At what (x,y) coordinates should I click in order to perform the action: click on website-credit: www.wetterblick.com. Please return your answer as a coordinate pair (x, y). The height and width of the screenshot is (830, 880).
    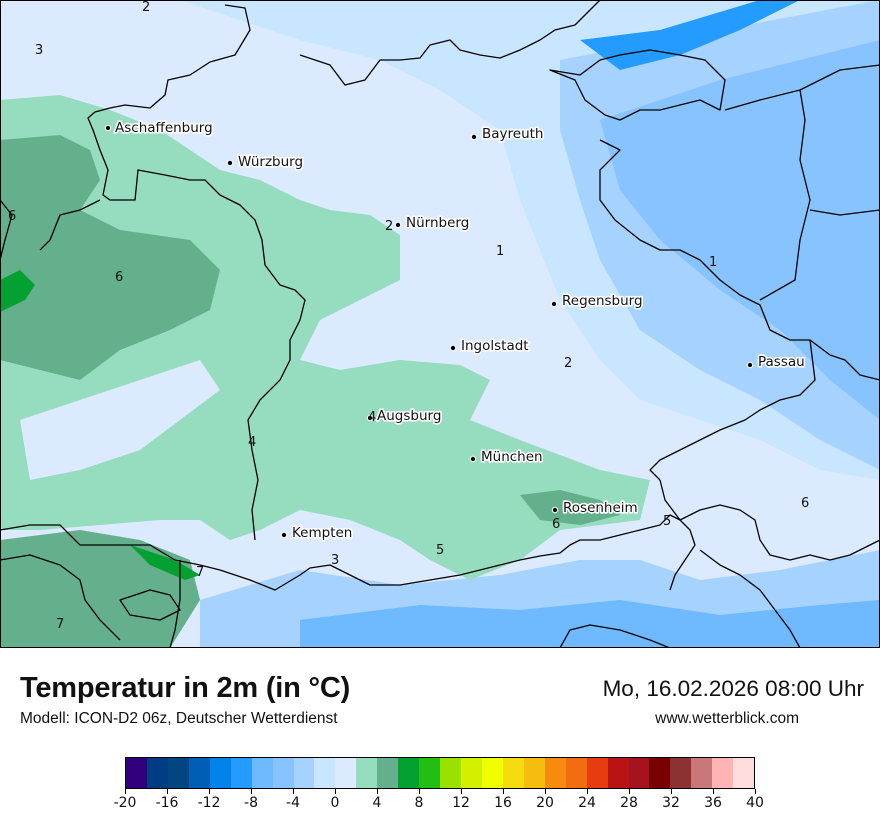
    Looking at the image, I should click on (727, 718).